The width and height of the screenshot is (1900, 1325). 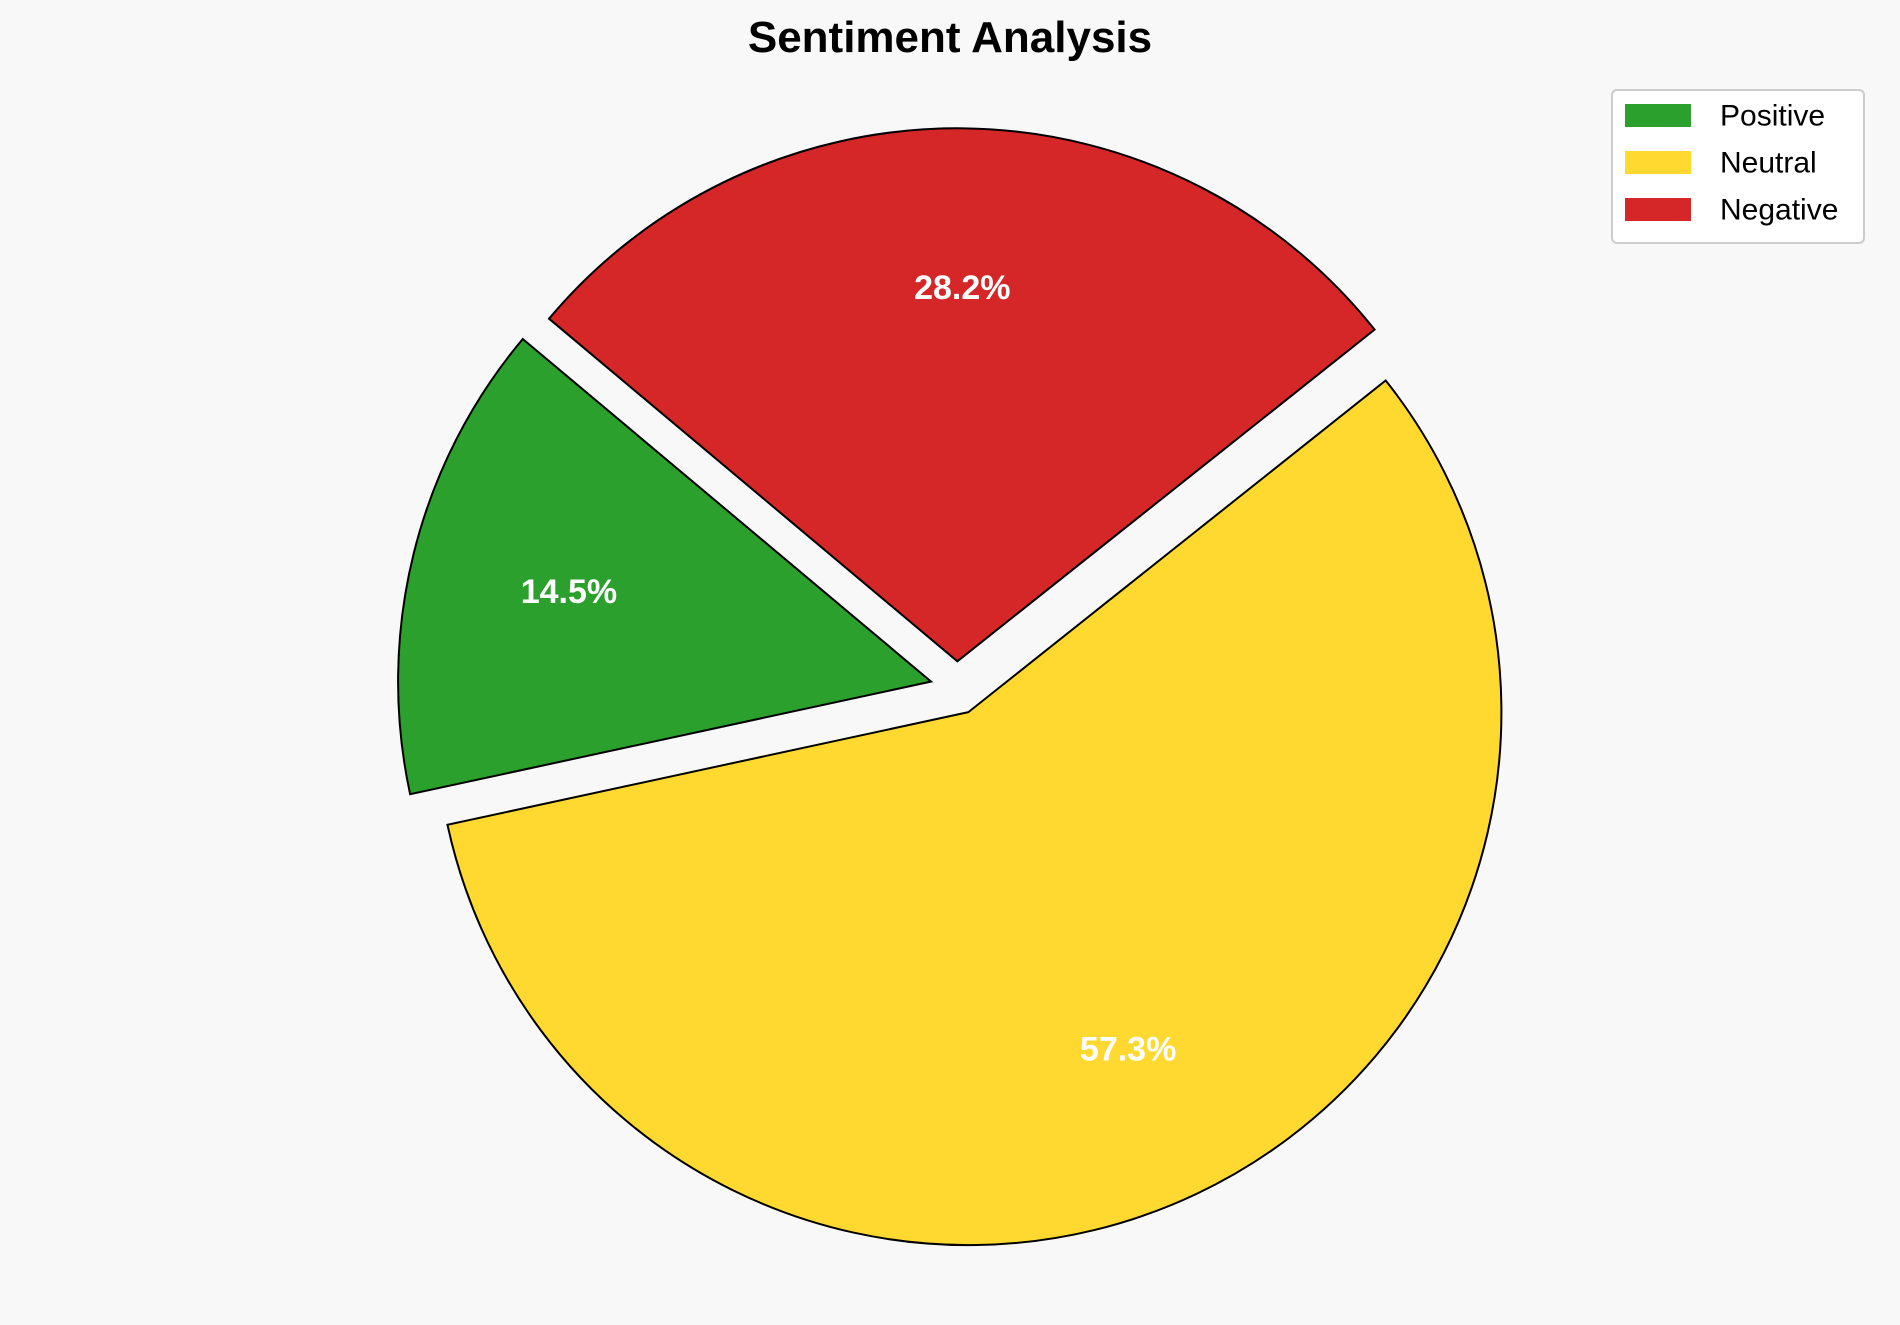 I want to click on slice-label-negative: 28.2%, so click(x=962, y=288).